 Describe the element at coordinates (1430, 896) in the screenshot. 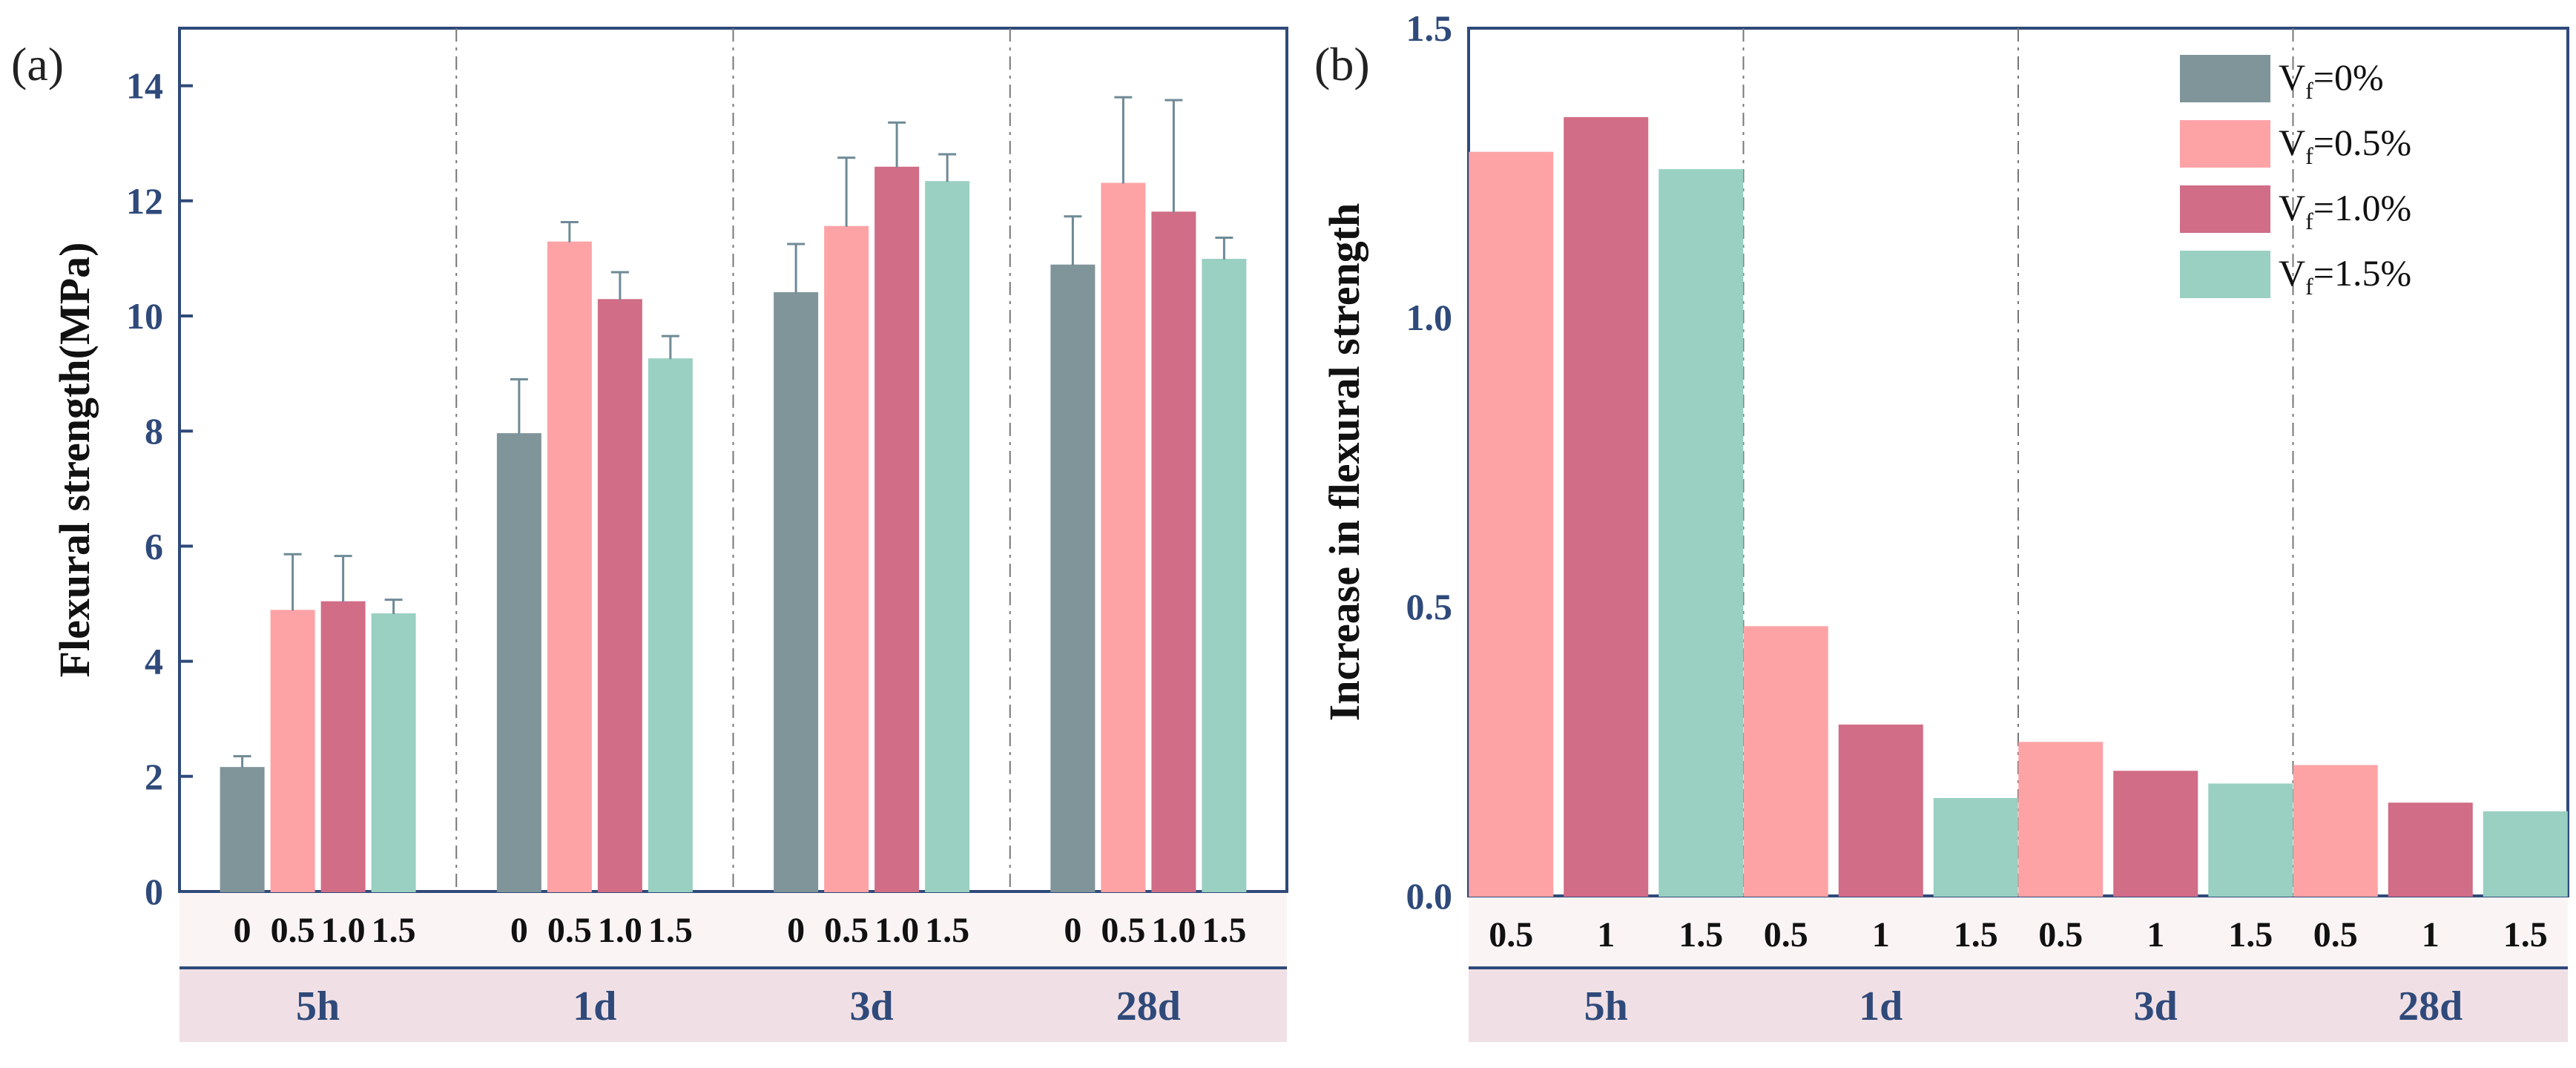

I see `y-tick-label: 0.0` at that location.